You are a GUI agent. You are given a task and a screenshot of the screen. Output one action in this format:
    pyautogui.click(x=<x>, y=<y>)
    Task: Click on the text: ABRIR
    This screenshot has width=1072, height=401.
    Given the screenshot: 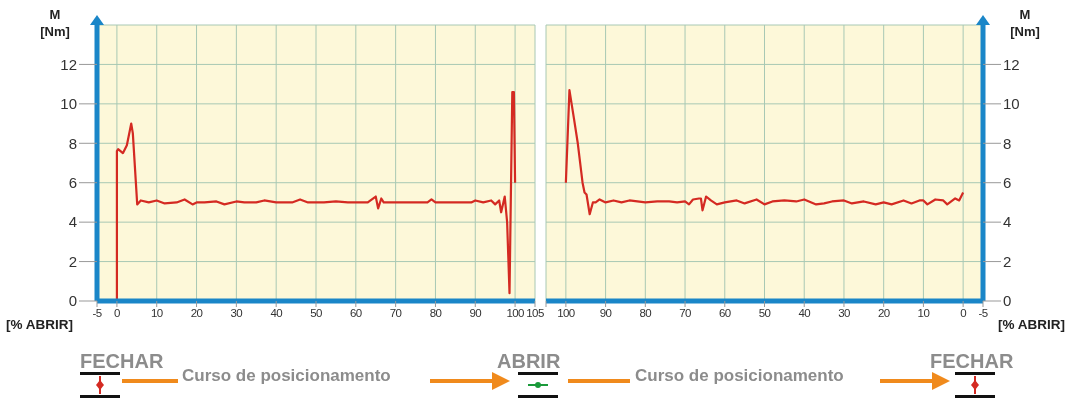 What is the action you would take?
    pyautogui.click(x=529, y=361)
    